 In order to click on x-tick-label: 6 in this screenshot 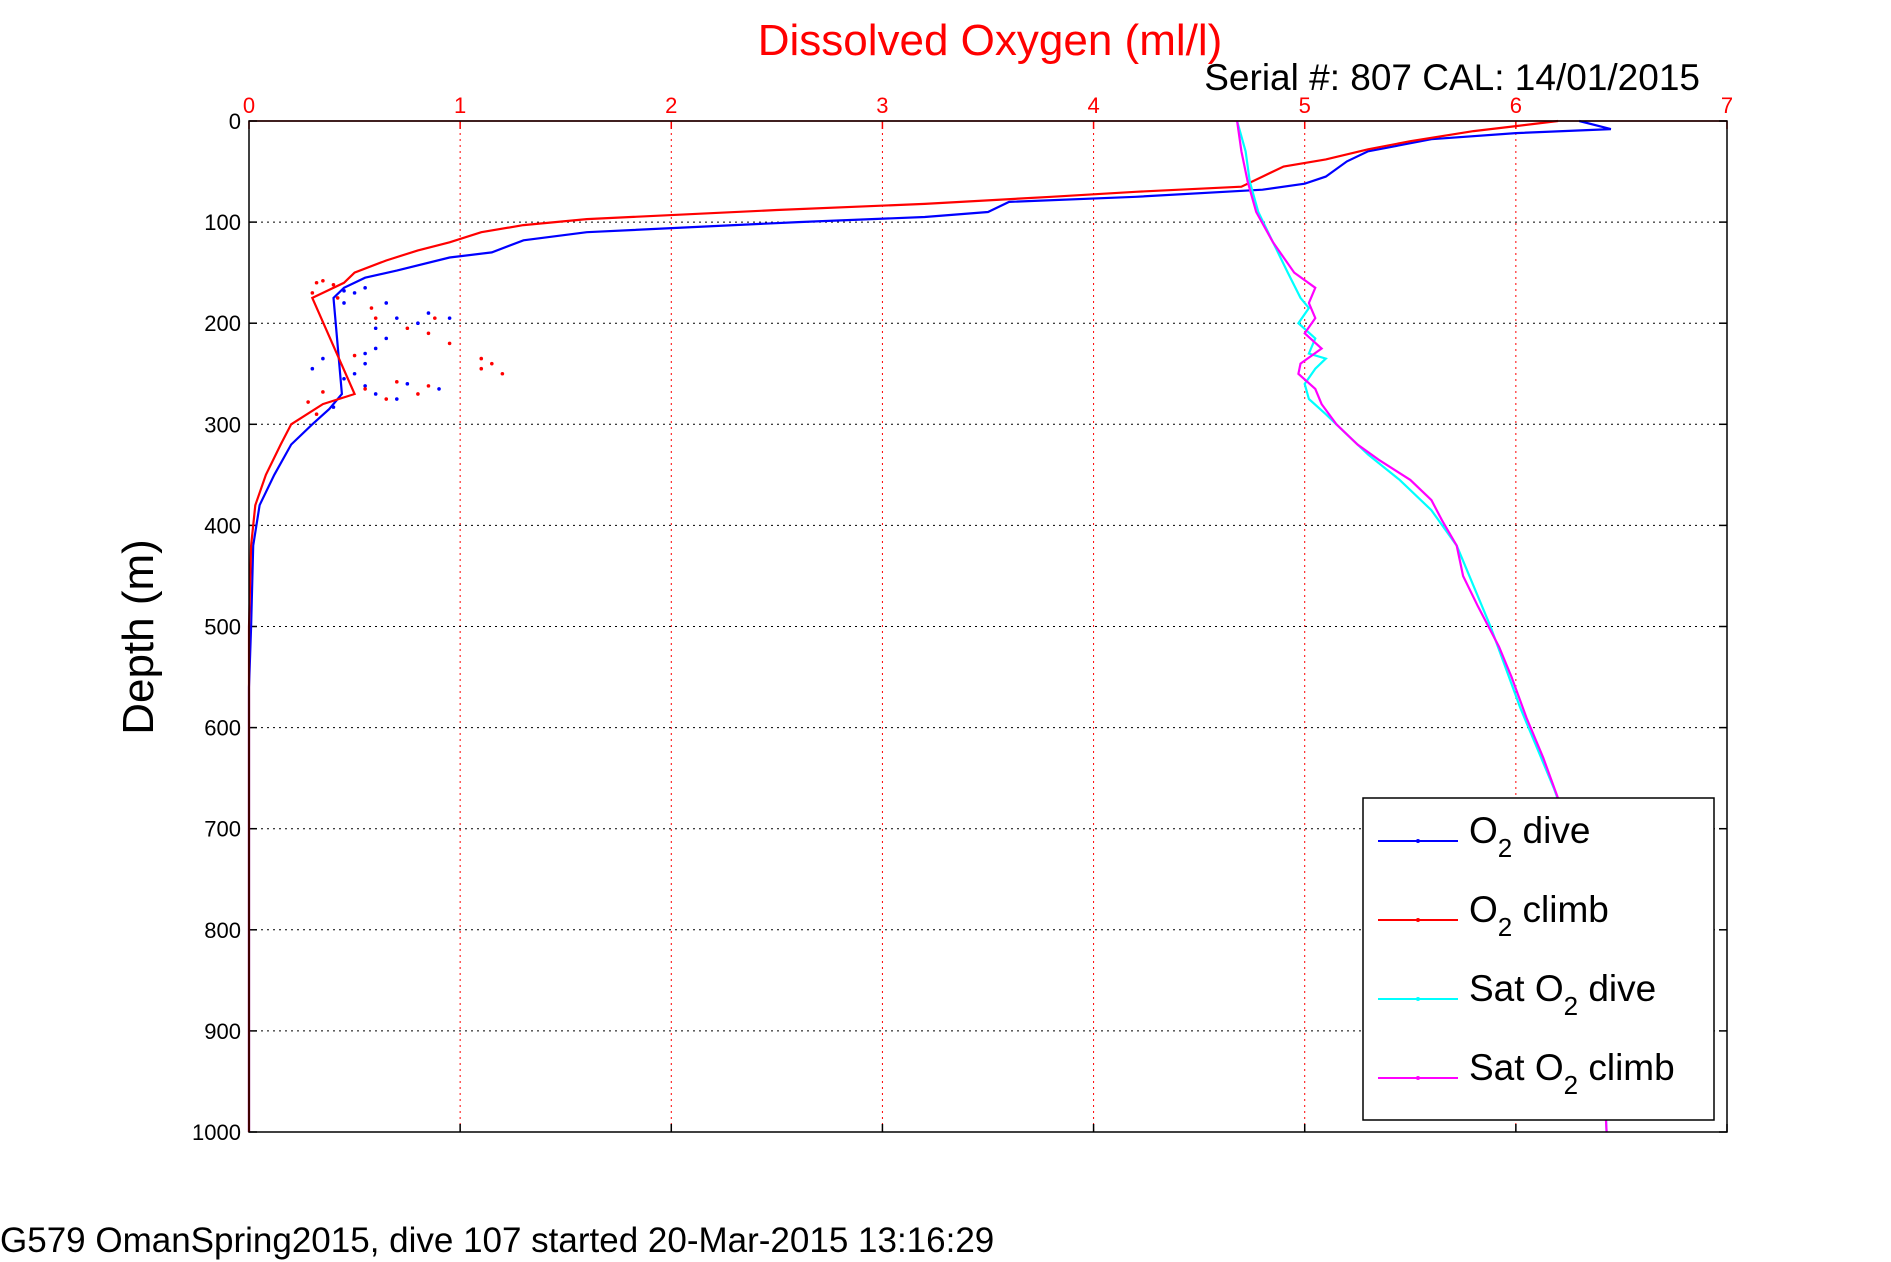, I will do `click(1516, 105)`.